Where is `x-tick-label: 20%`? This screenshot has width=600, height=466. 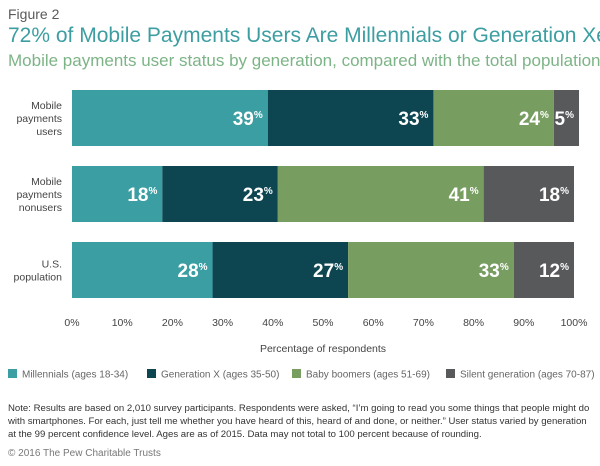
x-tick-label: 20% is located at coordinates (172, 323).